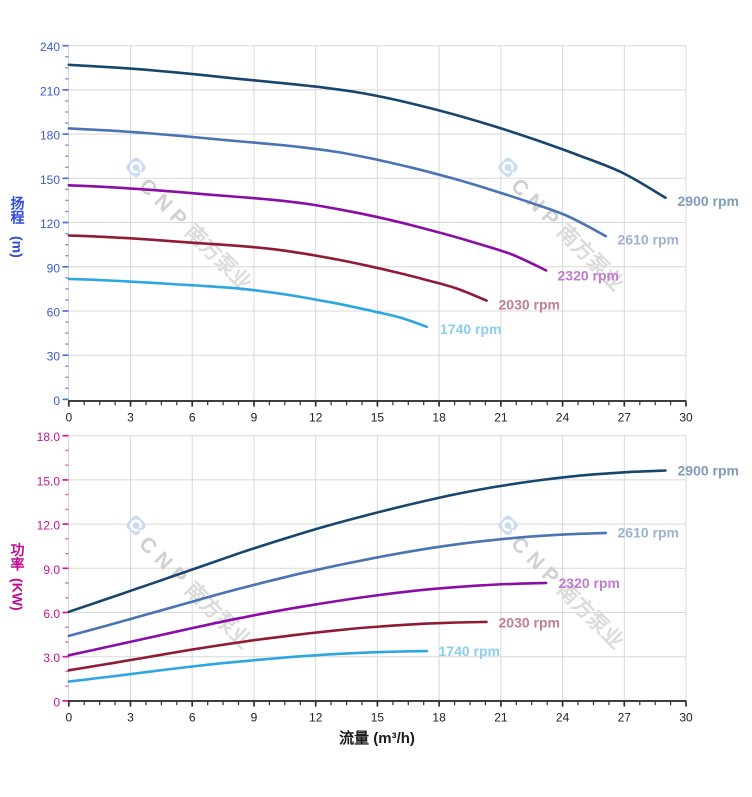 The height and width of the screenshot is (797, 752). What do you see at coordinates (18, 564) in the screenshot?
I see `svg-text: 率` at bounding box center [18, 564].